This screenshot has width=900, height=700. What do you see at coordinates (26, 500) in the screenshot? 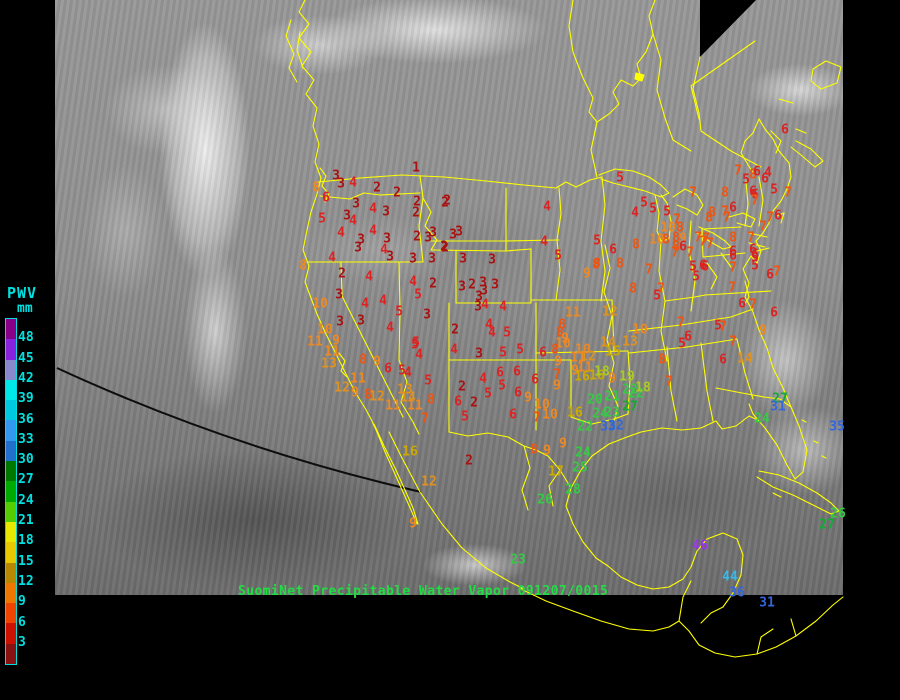
I see `legend-tick-label: 24` at bounding box center [26, 500].